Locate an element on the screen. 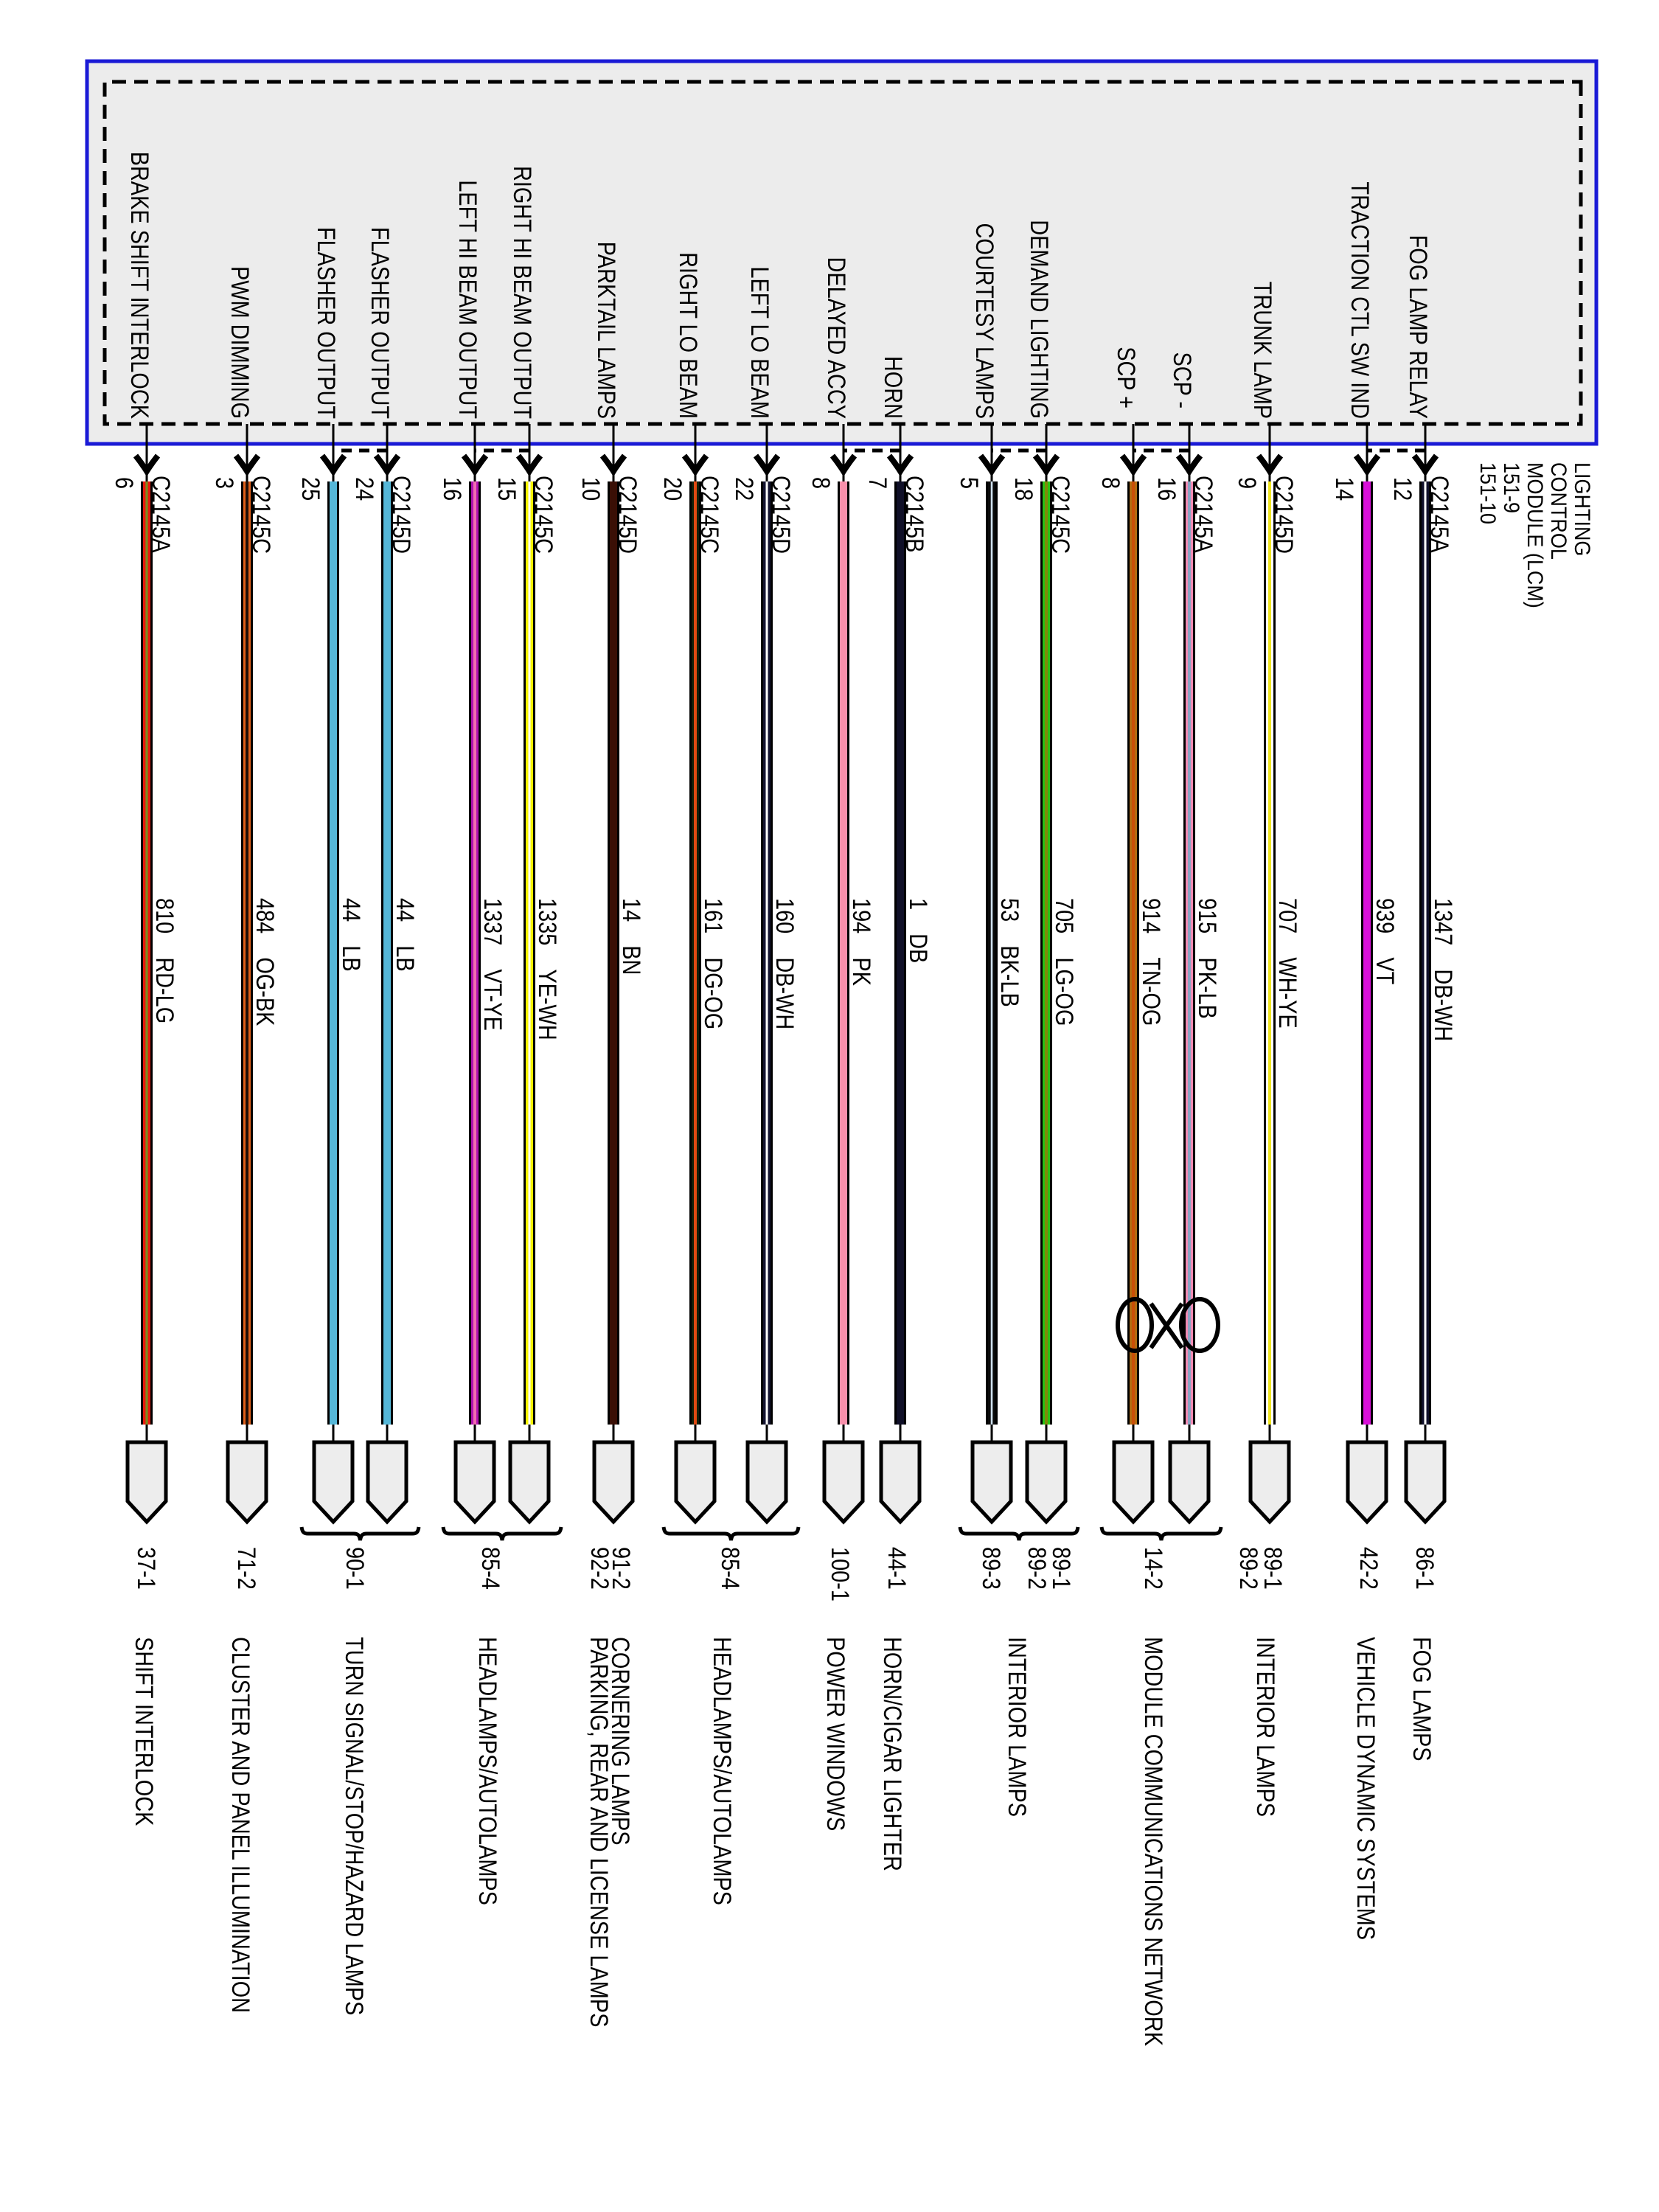 This screenshot has height=2212, width=1659. svg-text: 5 is located at coordinates (969, 483).